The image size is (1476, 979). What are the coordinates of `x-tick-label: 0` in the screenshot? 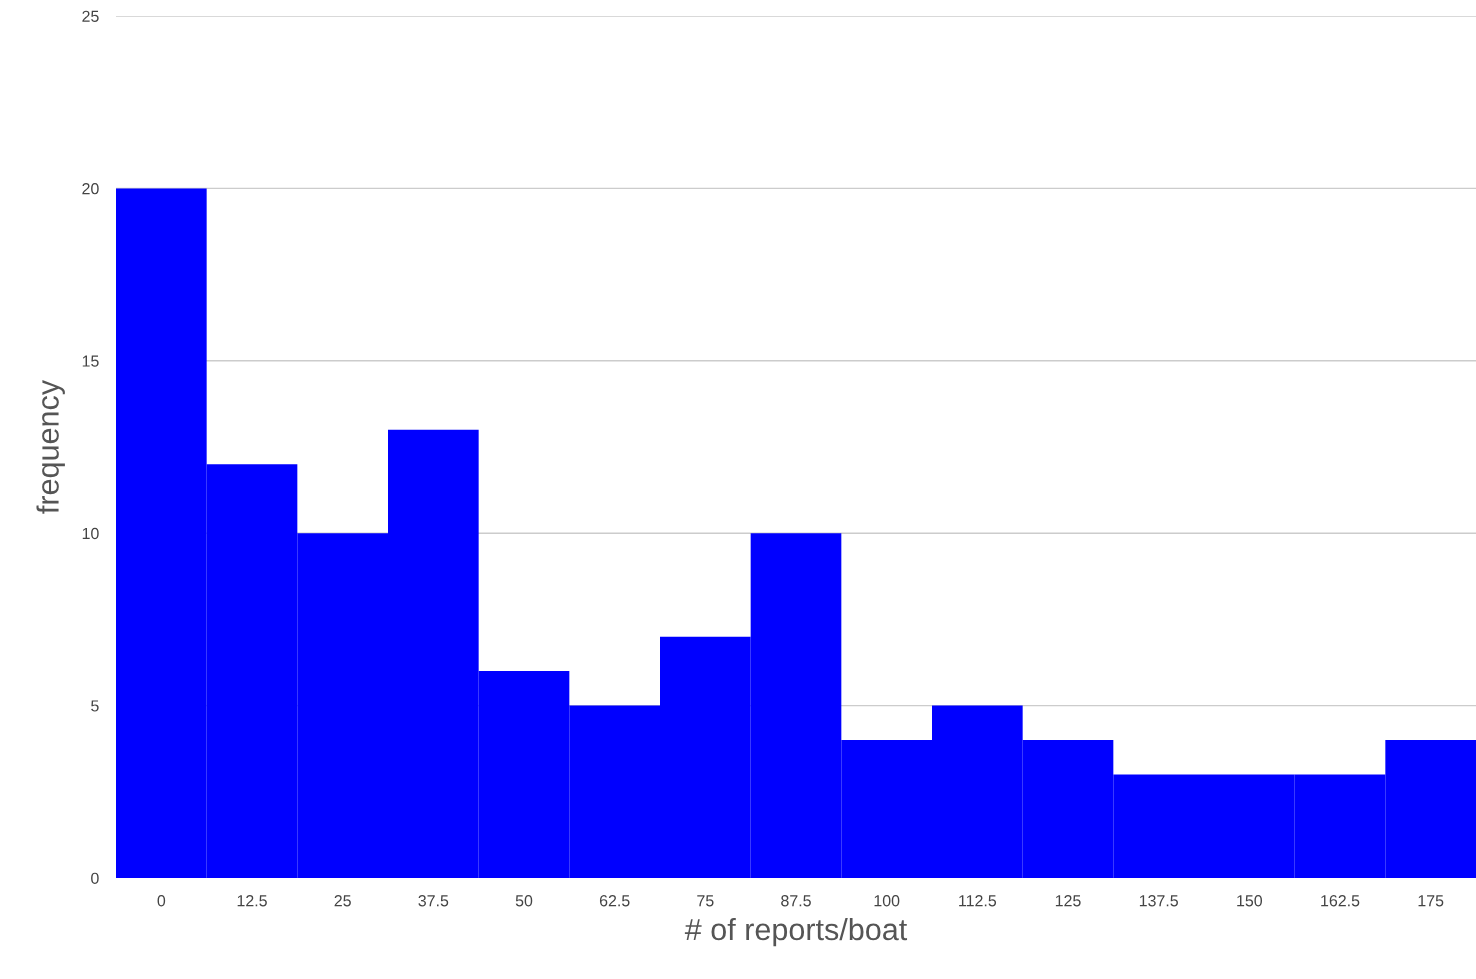 It's located at (161, 901).